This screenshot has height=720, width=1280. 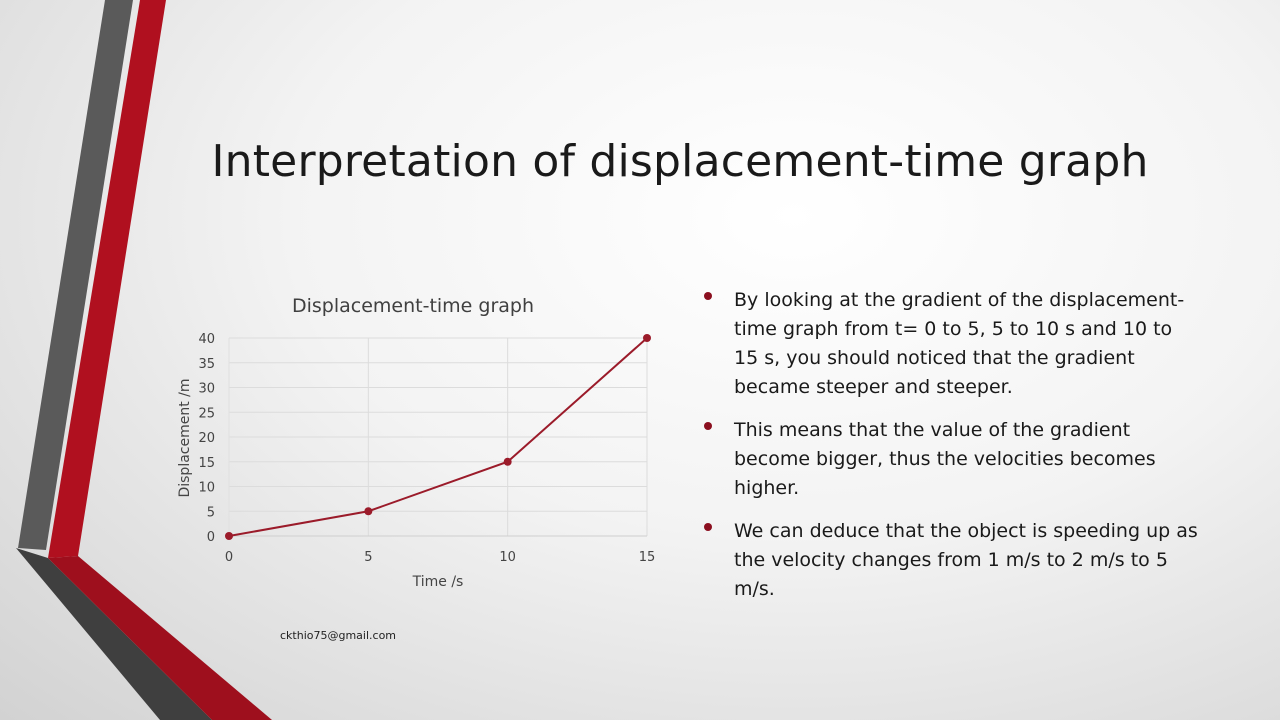 I want to click on x-tick-label: 10, so click(x=507, y=557).